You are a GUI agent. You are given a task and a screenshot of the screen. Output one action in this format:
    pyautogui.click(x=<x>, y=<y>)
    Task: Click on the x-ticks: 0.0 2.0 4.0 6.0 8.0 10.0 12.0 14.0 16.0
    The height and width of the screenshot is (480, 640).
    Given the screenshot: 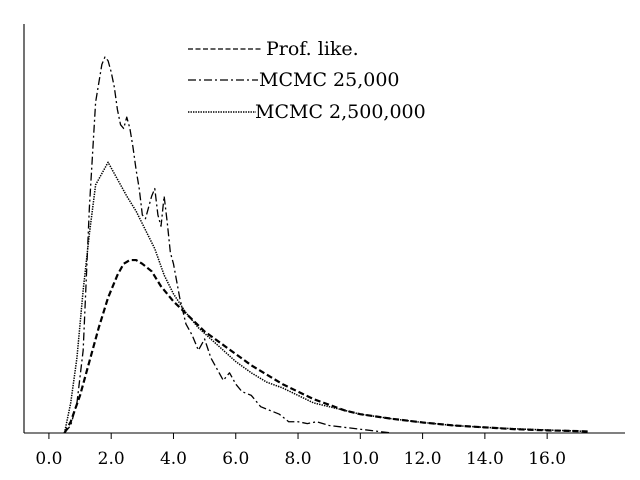 What is the action you would take?
    pyautogui.click(x=300, y=451)
    